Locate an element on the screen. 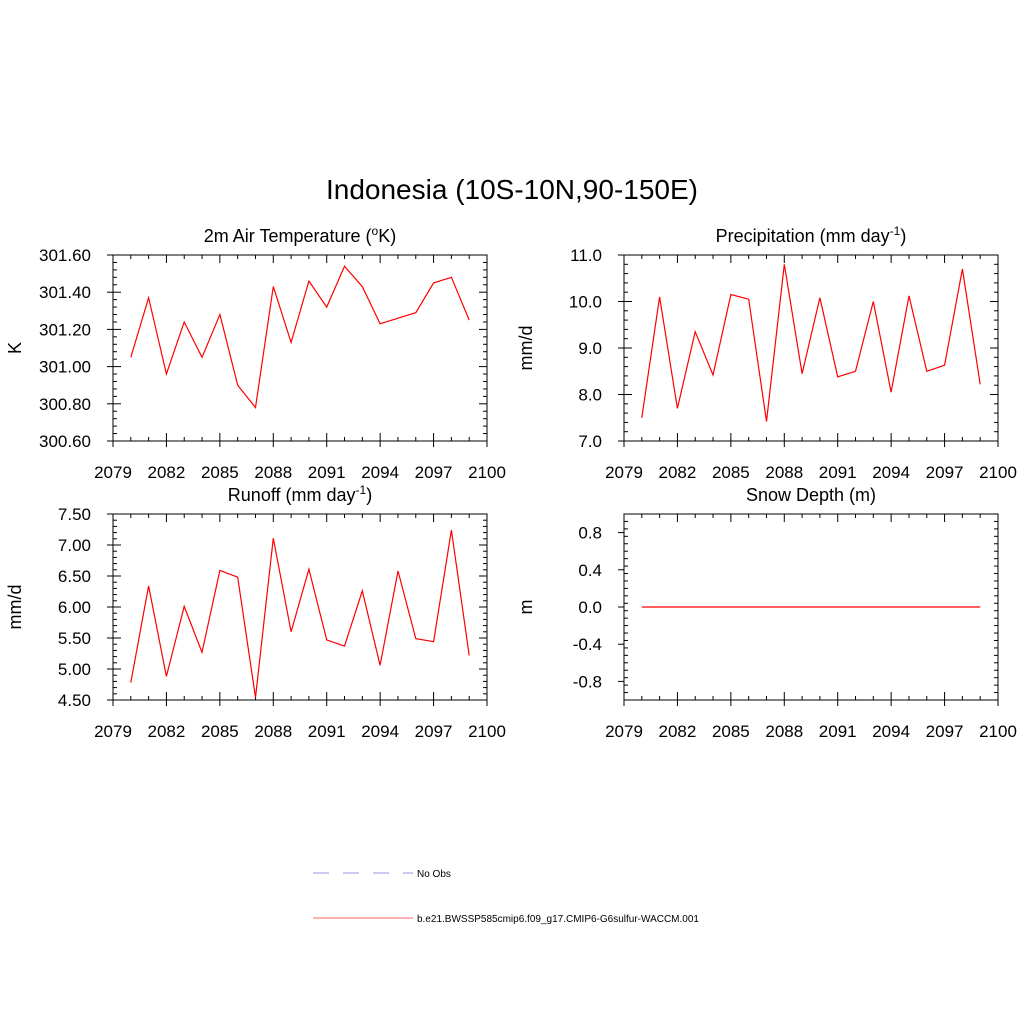  y-tick-label: 4.50 is located at coordinates (74, 700).